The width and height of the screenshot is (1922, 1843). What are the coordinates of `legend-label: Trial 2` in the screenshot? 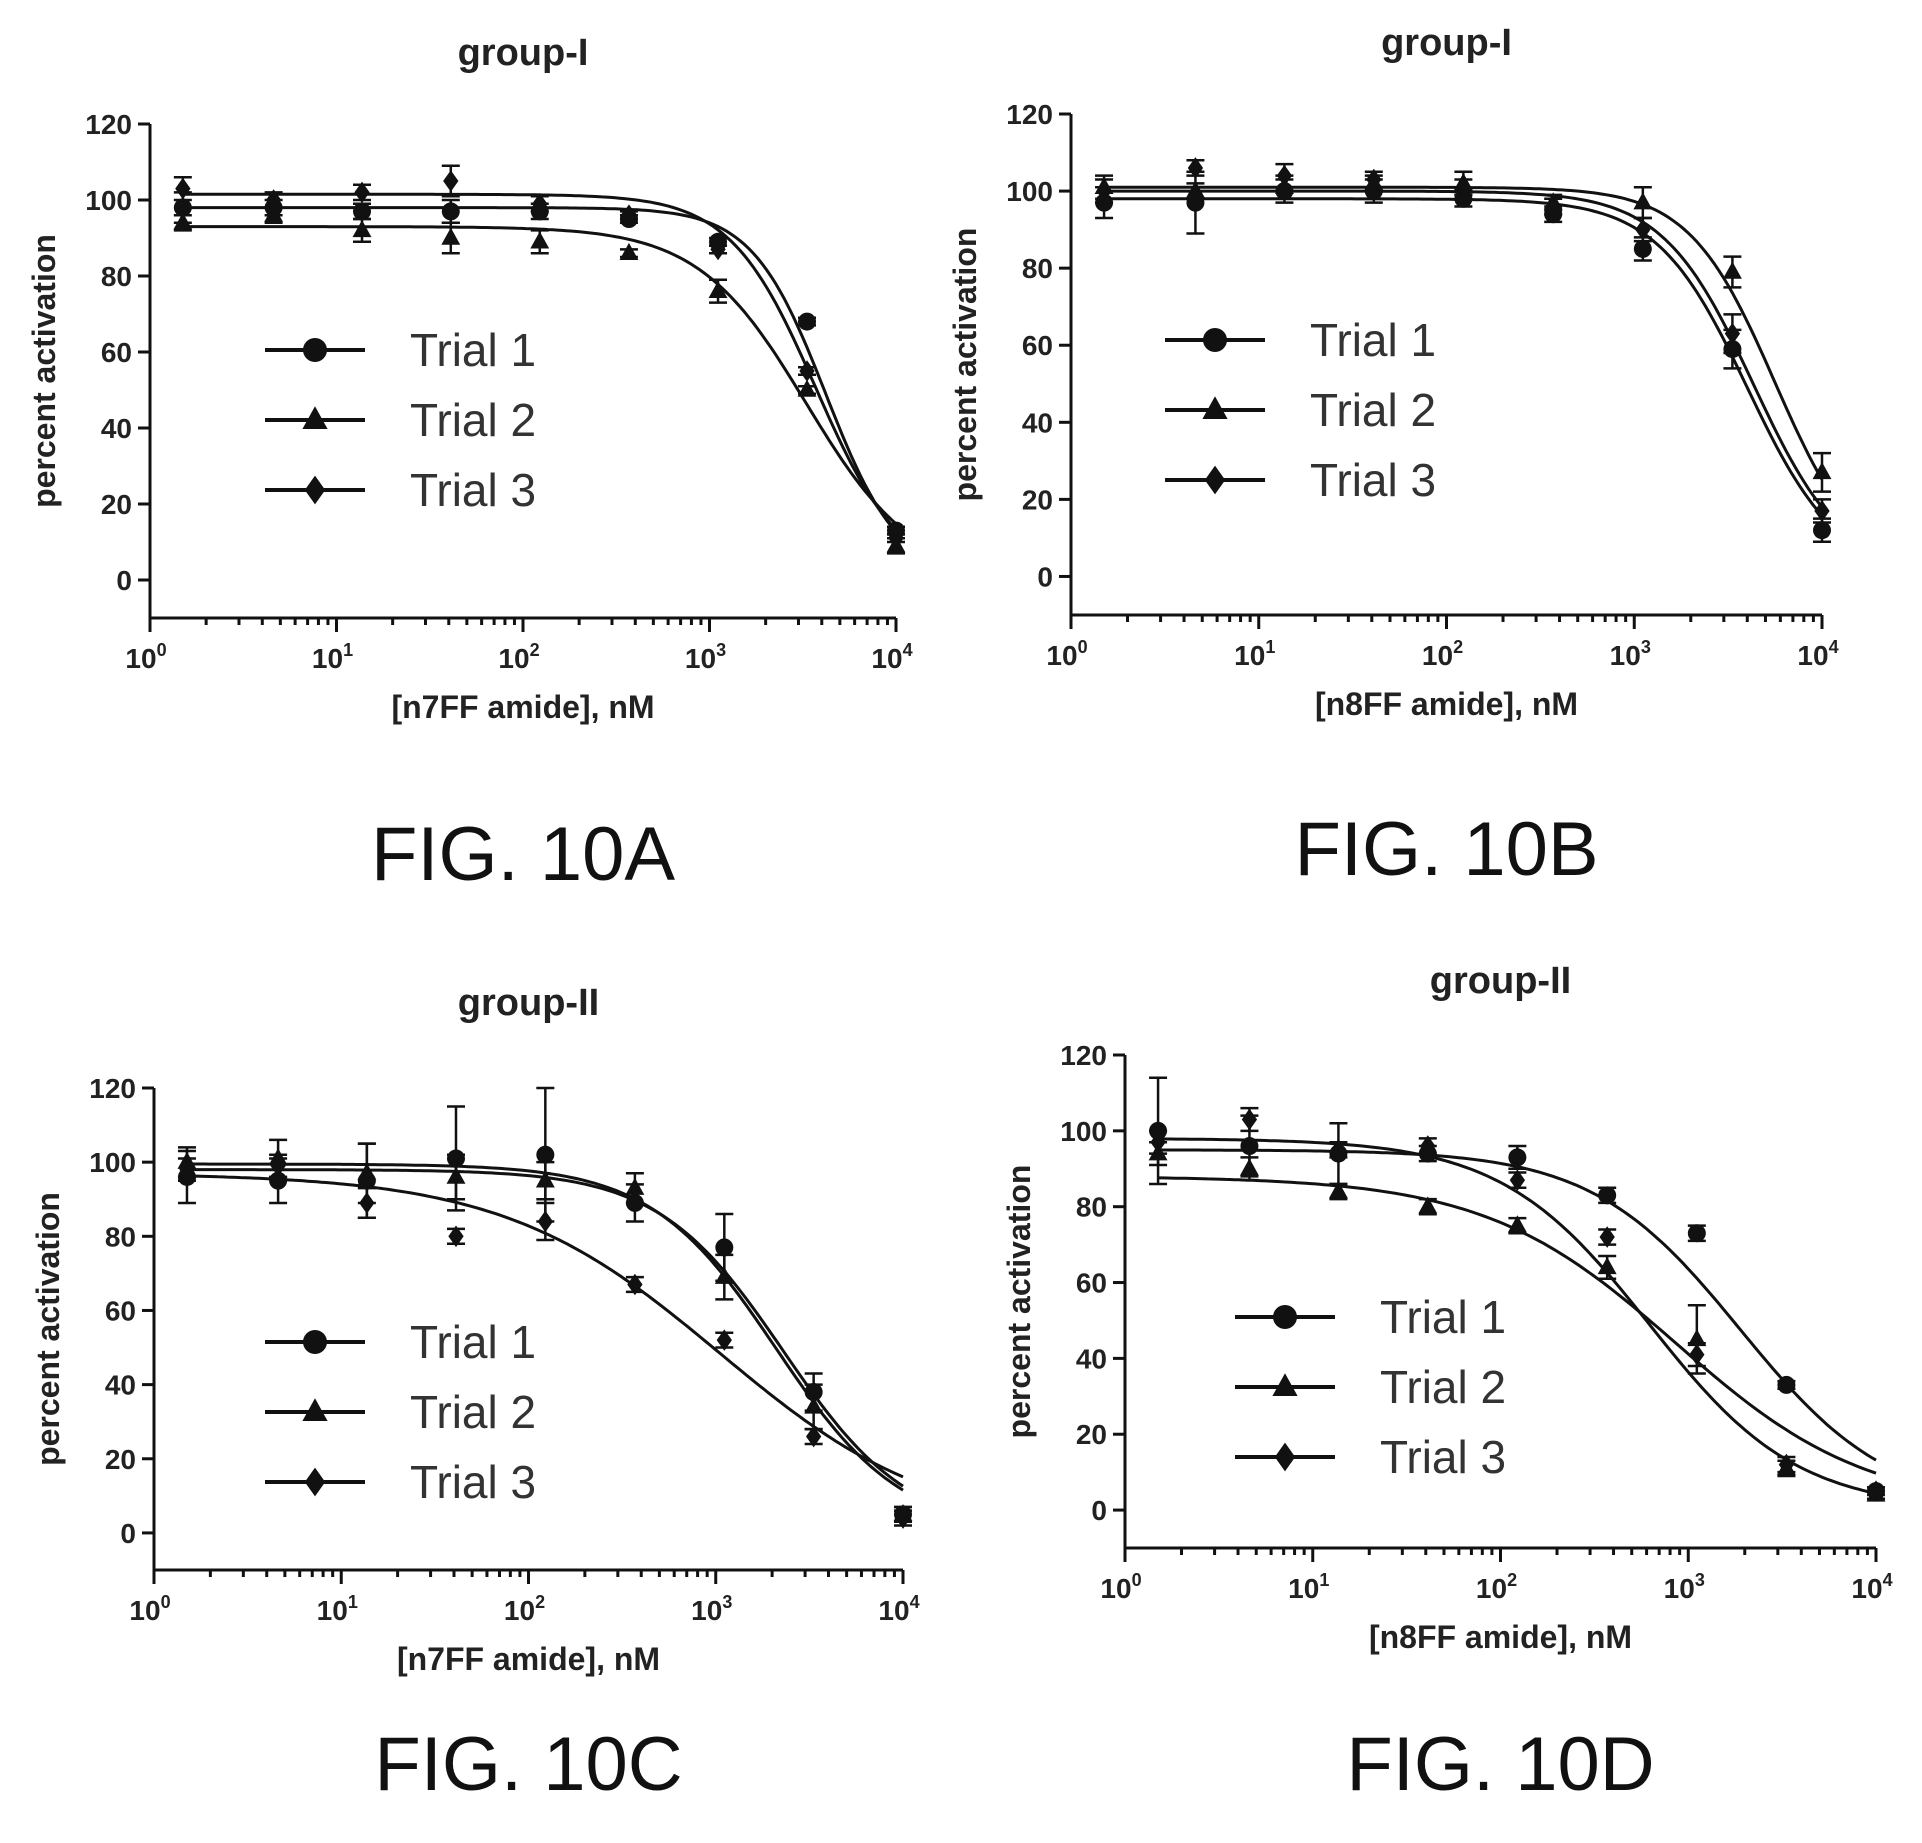 It's located at (473, 1412).